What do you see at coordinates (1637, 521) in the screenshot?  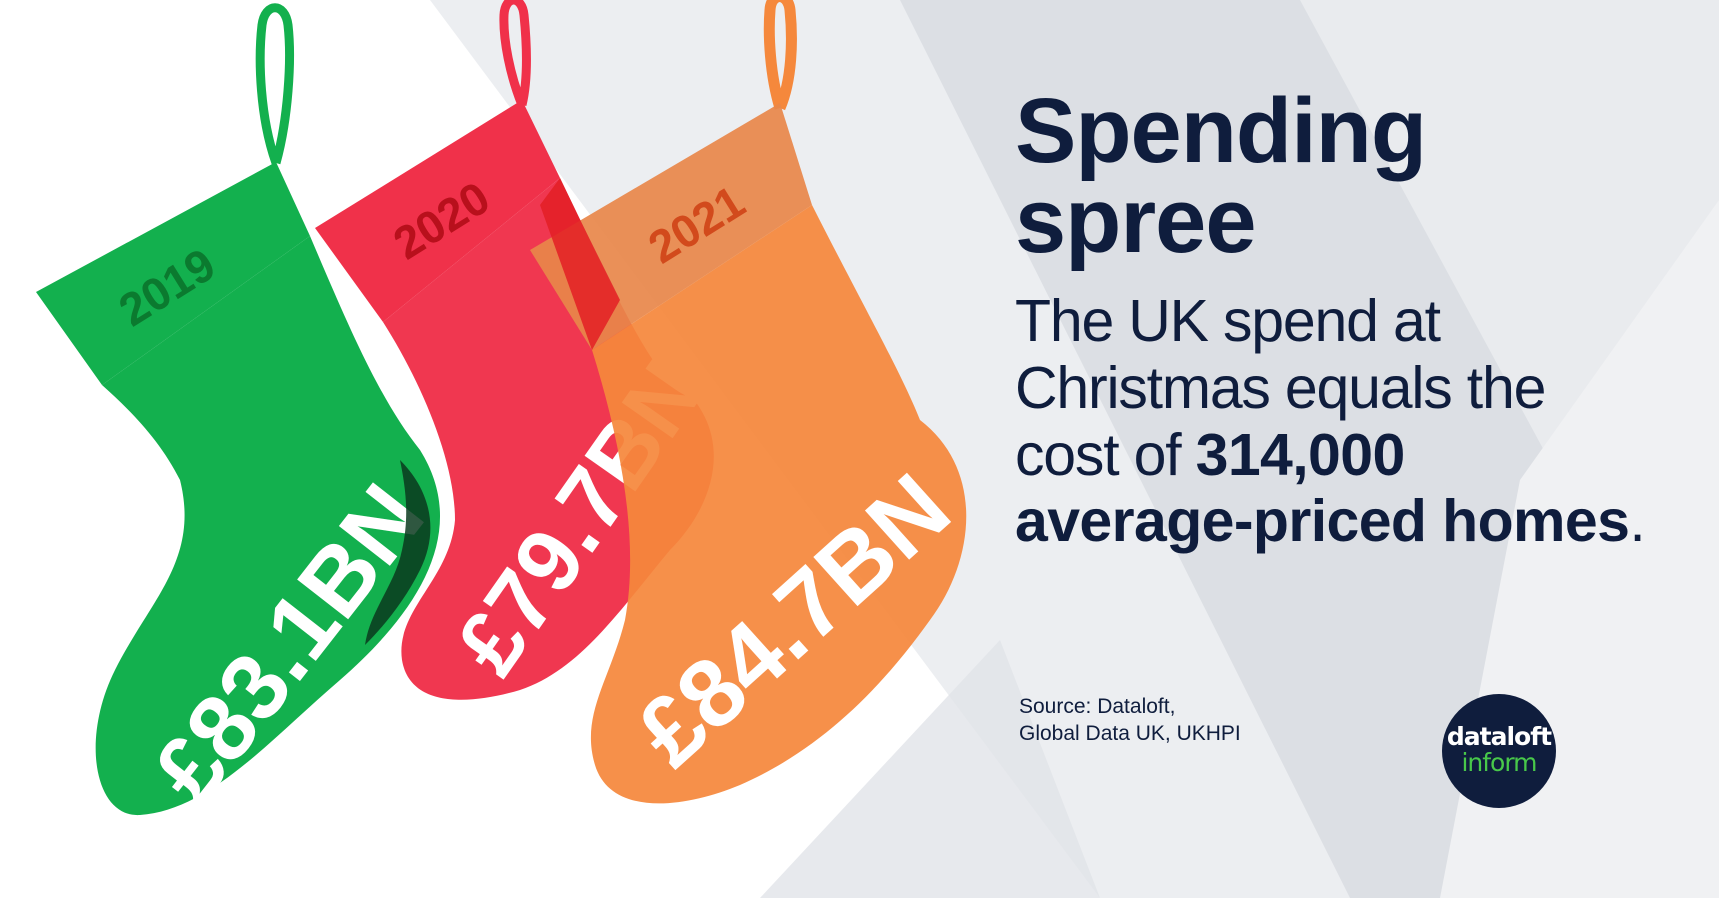 I see `body-text-end: .` at bounding box center [1637, 521].